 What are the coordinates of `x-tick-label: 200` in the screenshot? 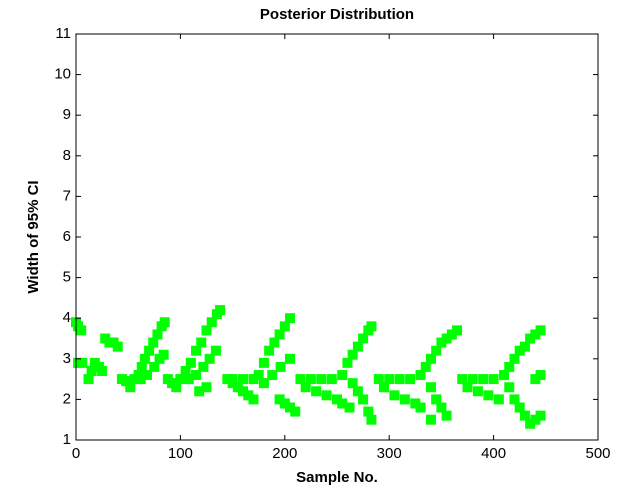 It's located at (284, 453).